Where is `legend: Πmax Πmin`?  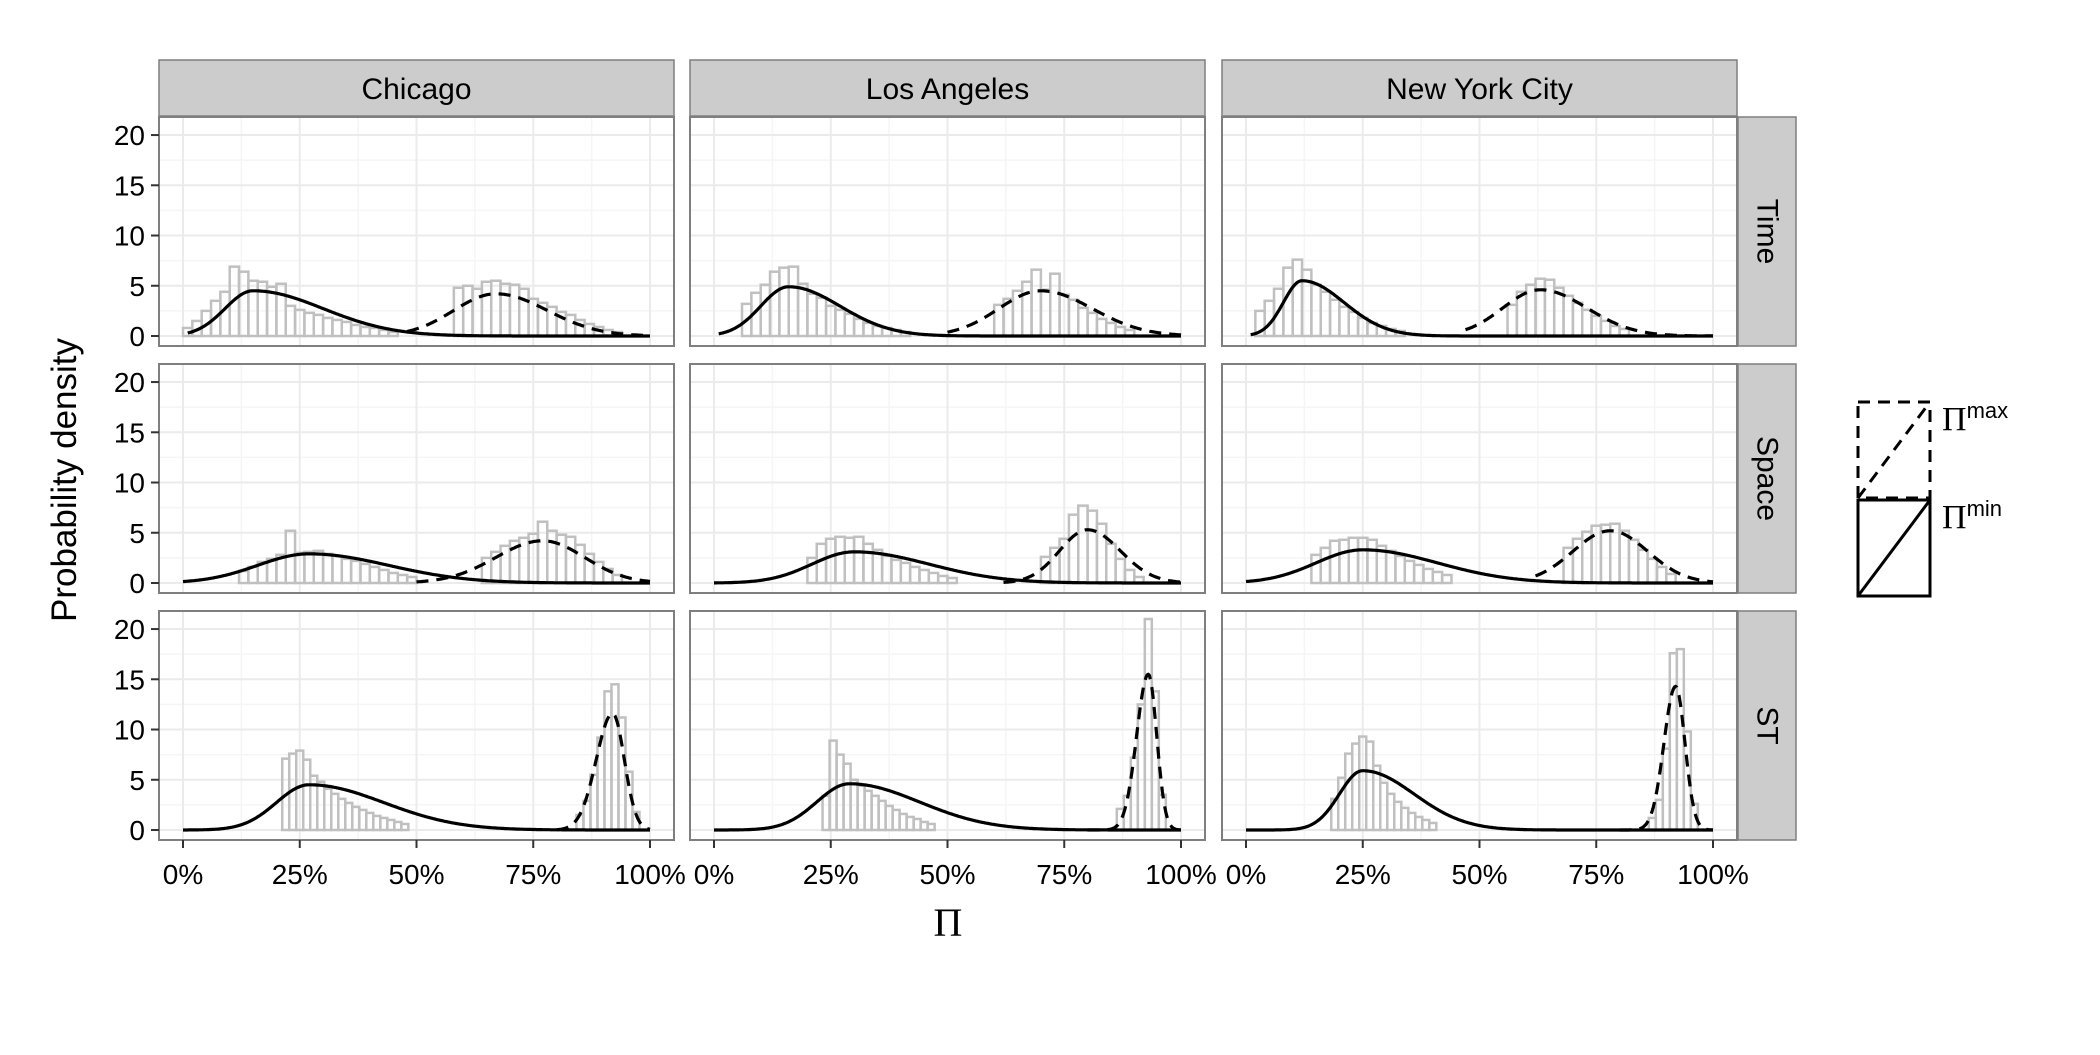
legend: Πmax Πmin is located at coordinates (1932, 498).